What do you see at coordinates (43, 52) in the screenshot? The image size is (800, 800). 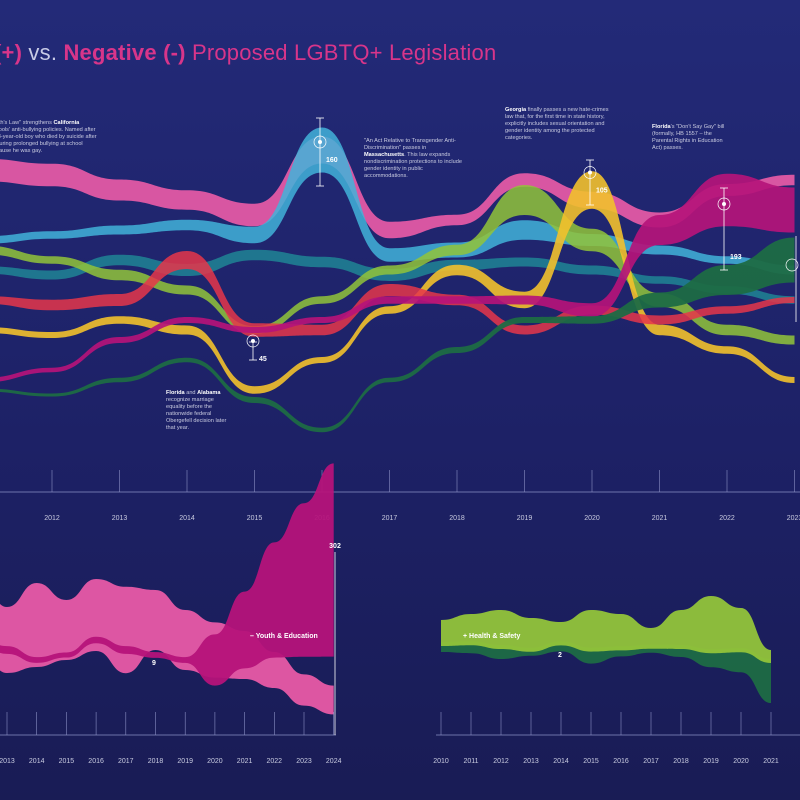 I see `title-vs: vs.` at bounding box center [43, 52].